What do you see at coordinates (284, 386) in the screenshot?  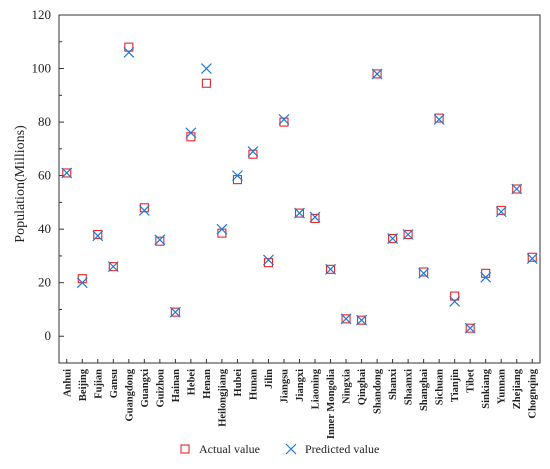 I see `x-tick-label: Jiangsu` at bounding box center [284, 386].